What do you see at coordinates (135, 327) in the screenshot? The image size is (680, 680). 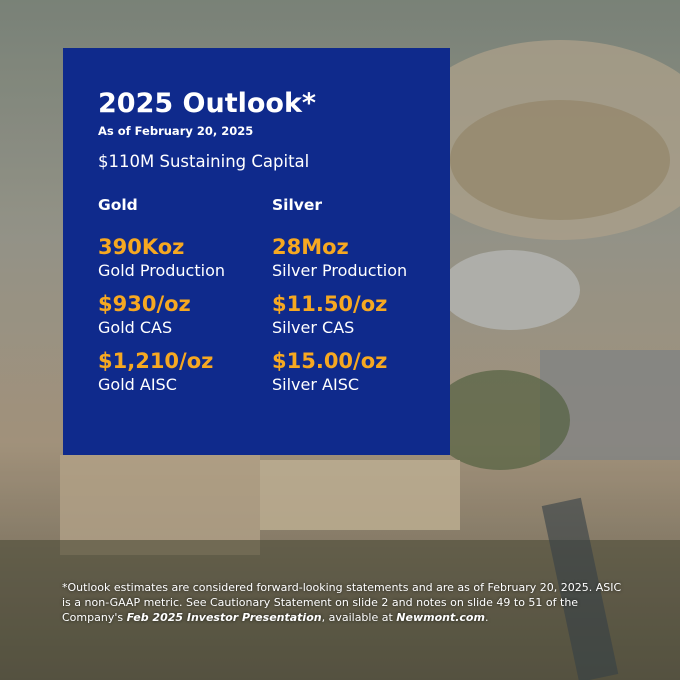 I see `metric-label: Gold CAS` at bounding box center [135, 327].